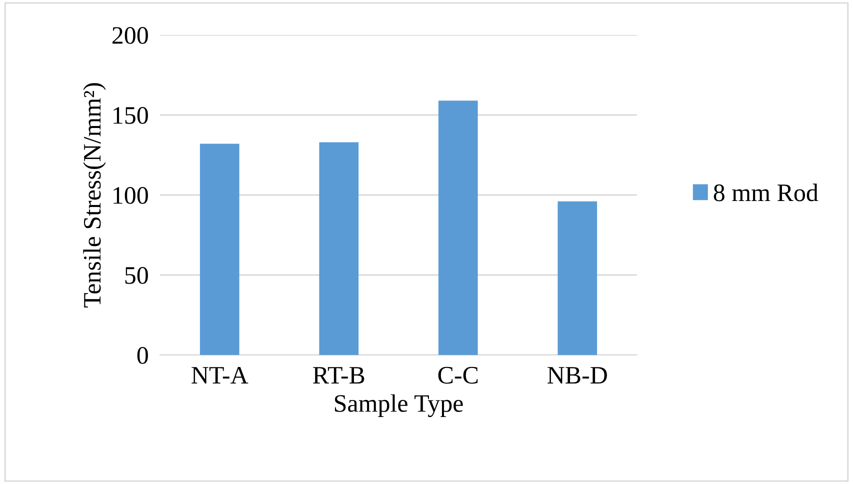  Describe the element at coordinates (131, 195) in the screenshot. I see `y-tick-label: 100` at that location.